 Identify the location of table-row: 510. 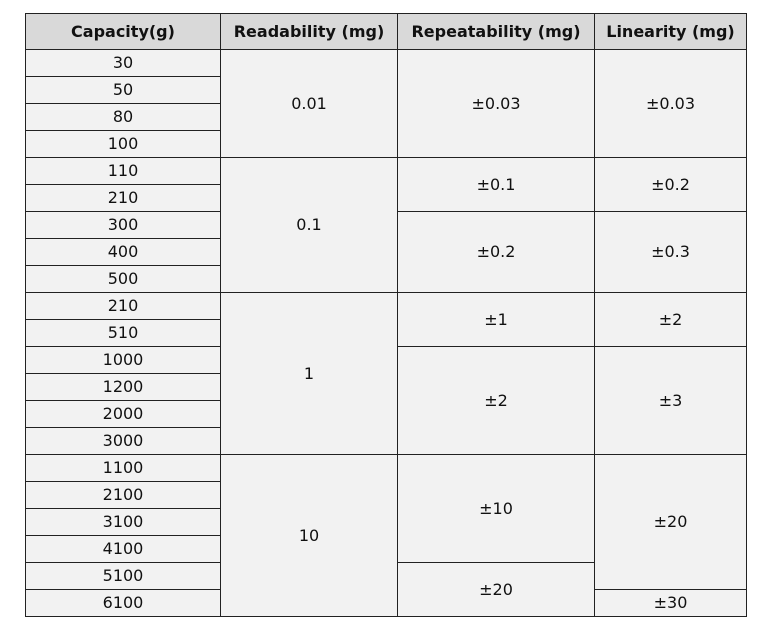
(386, 333).